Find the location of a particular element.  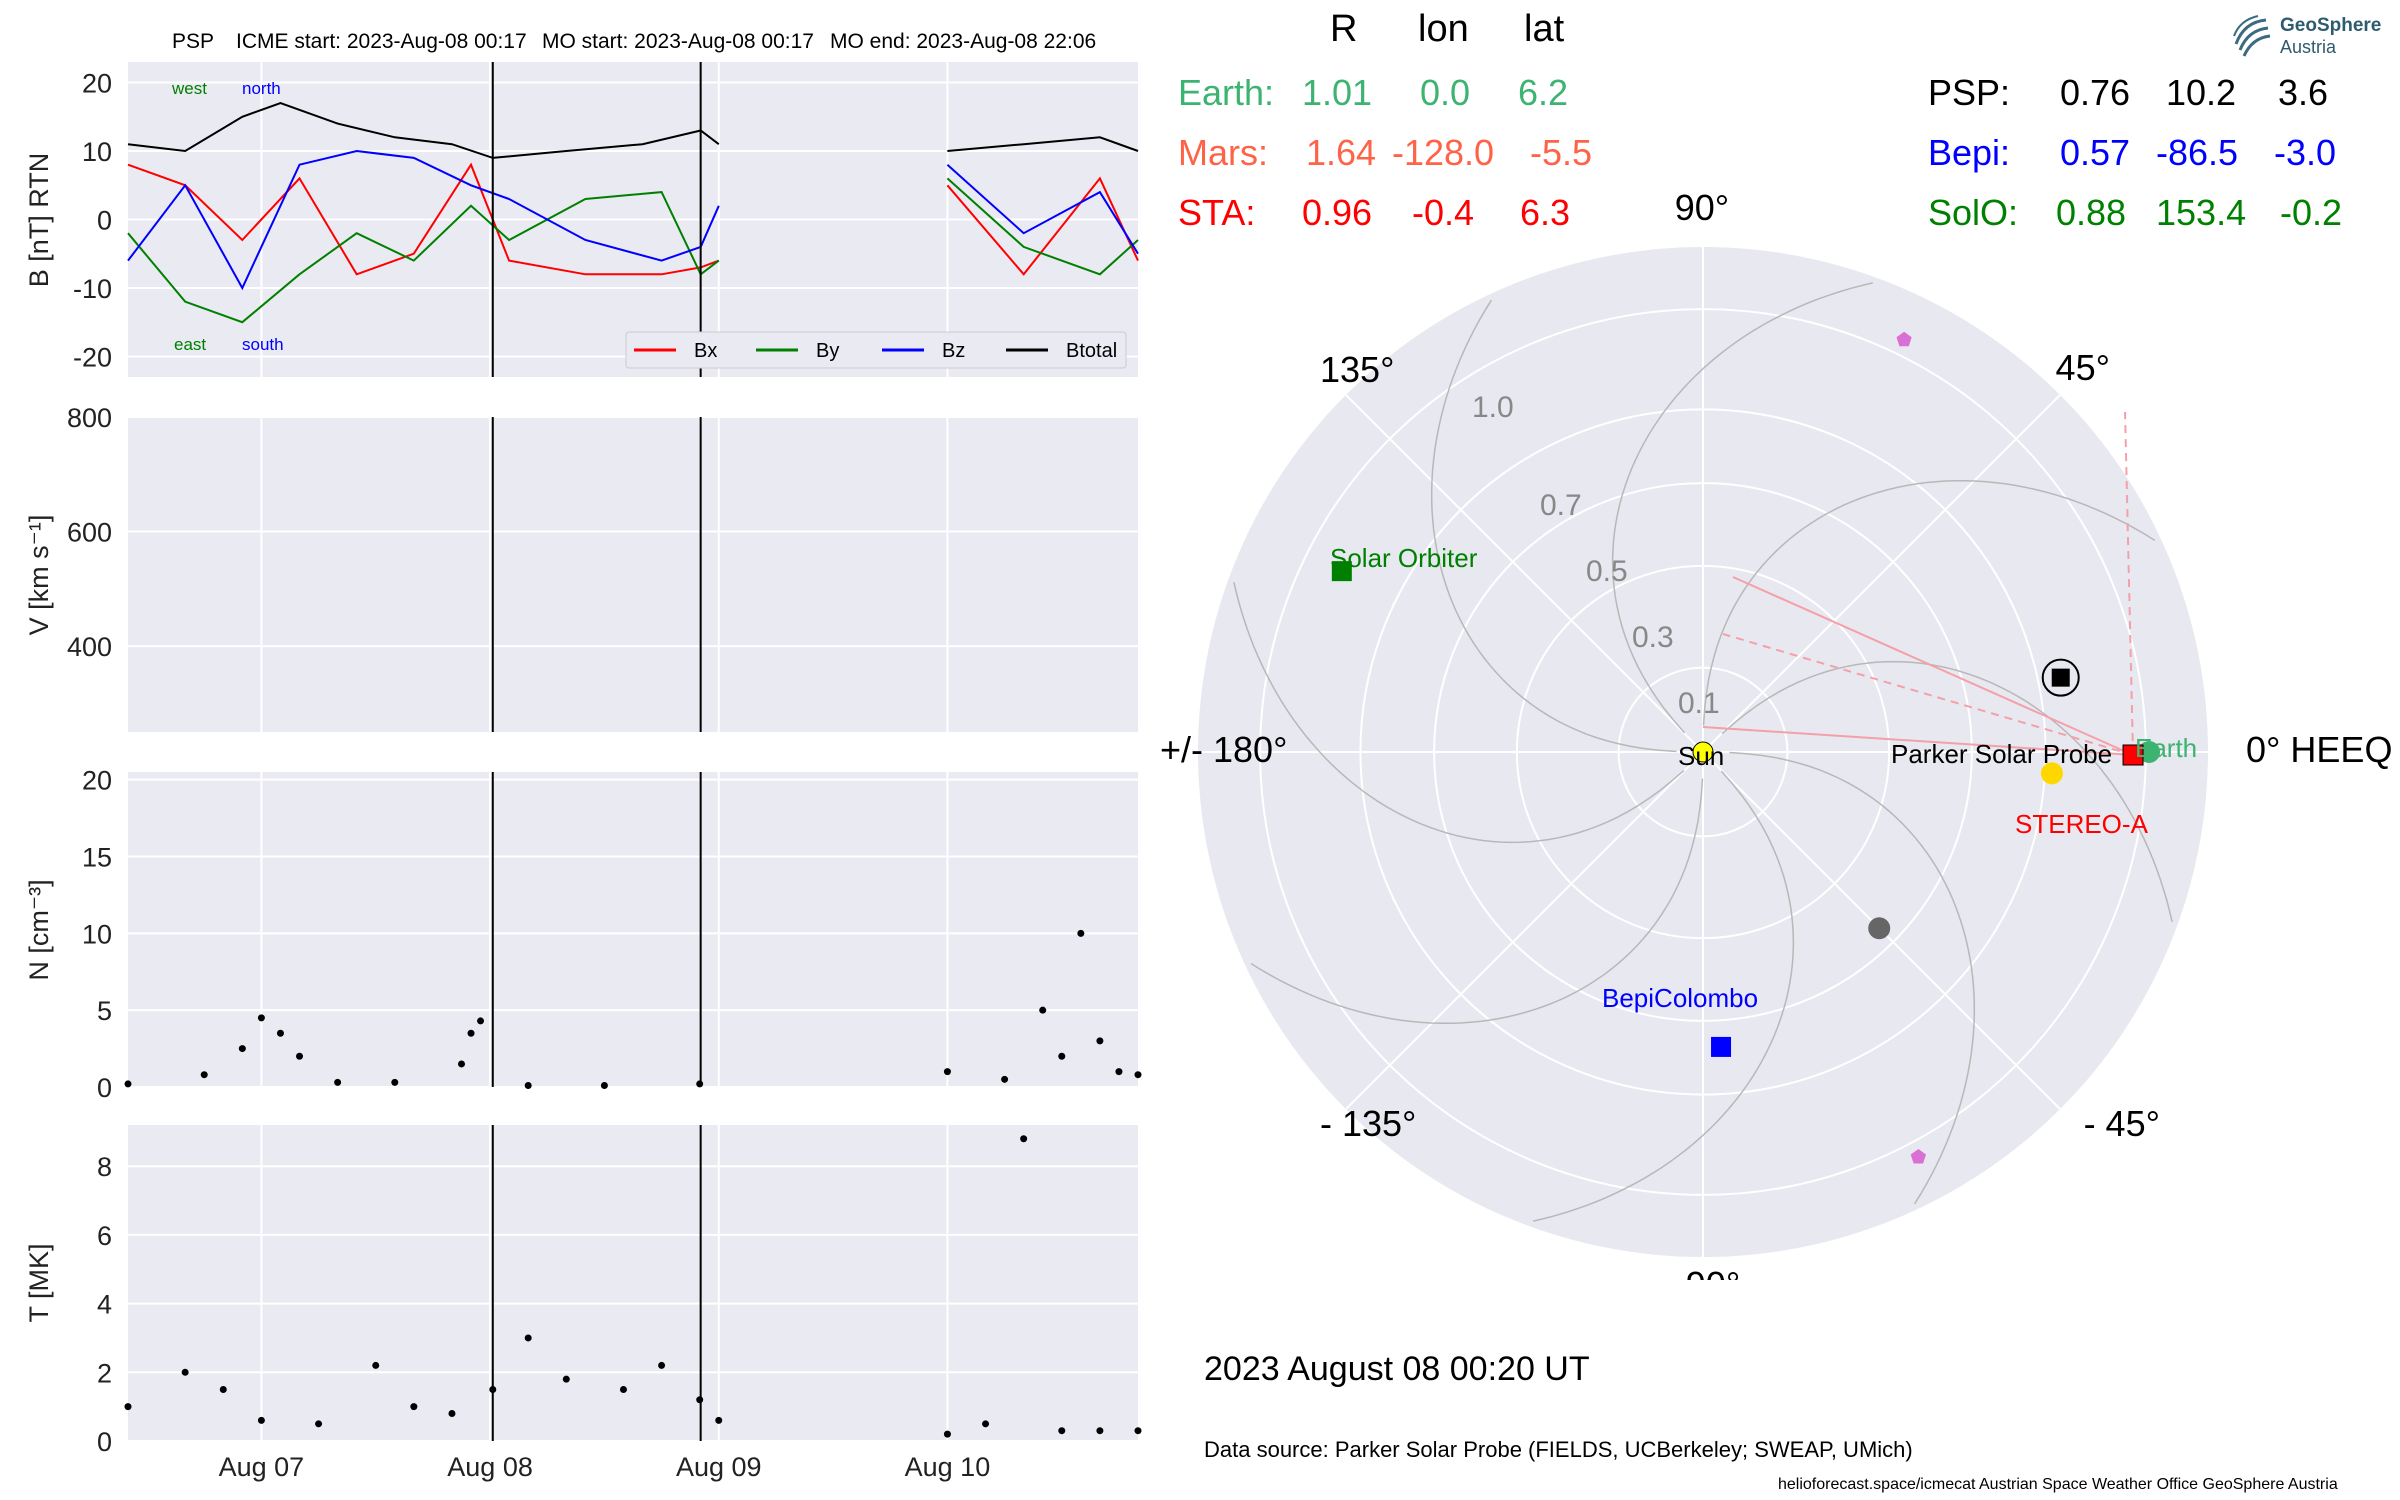

label-solo: Solar Orbiter is located at coordinates (1404, 558).